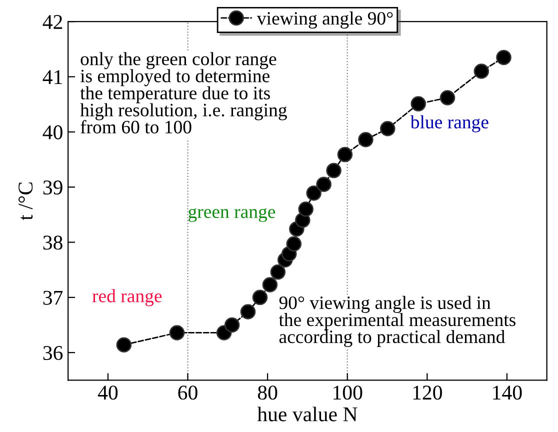  Describe the element at coordinates (52, 77) in the screenshot. I see `y-tick-label: 41` at that location.